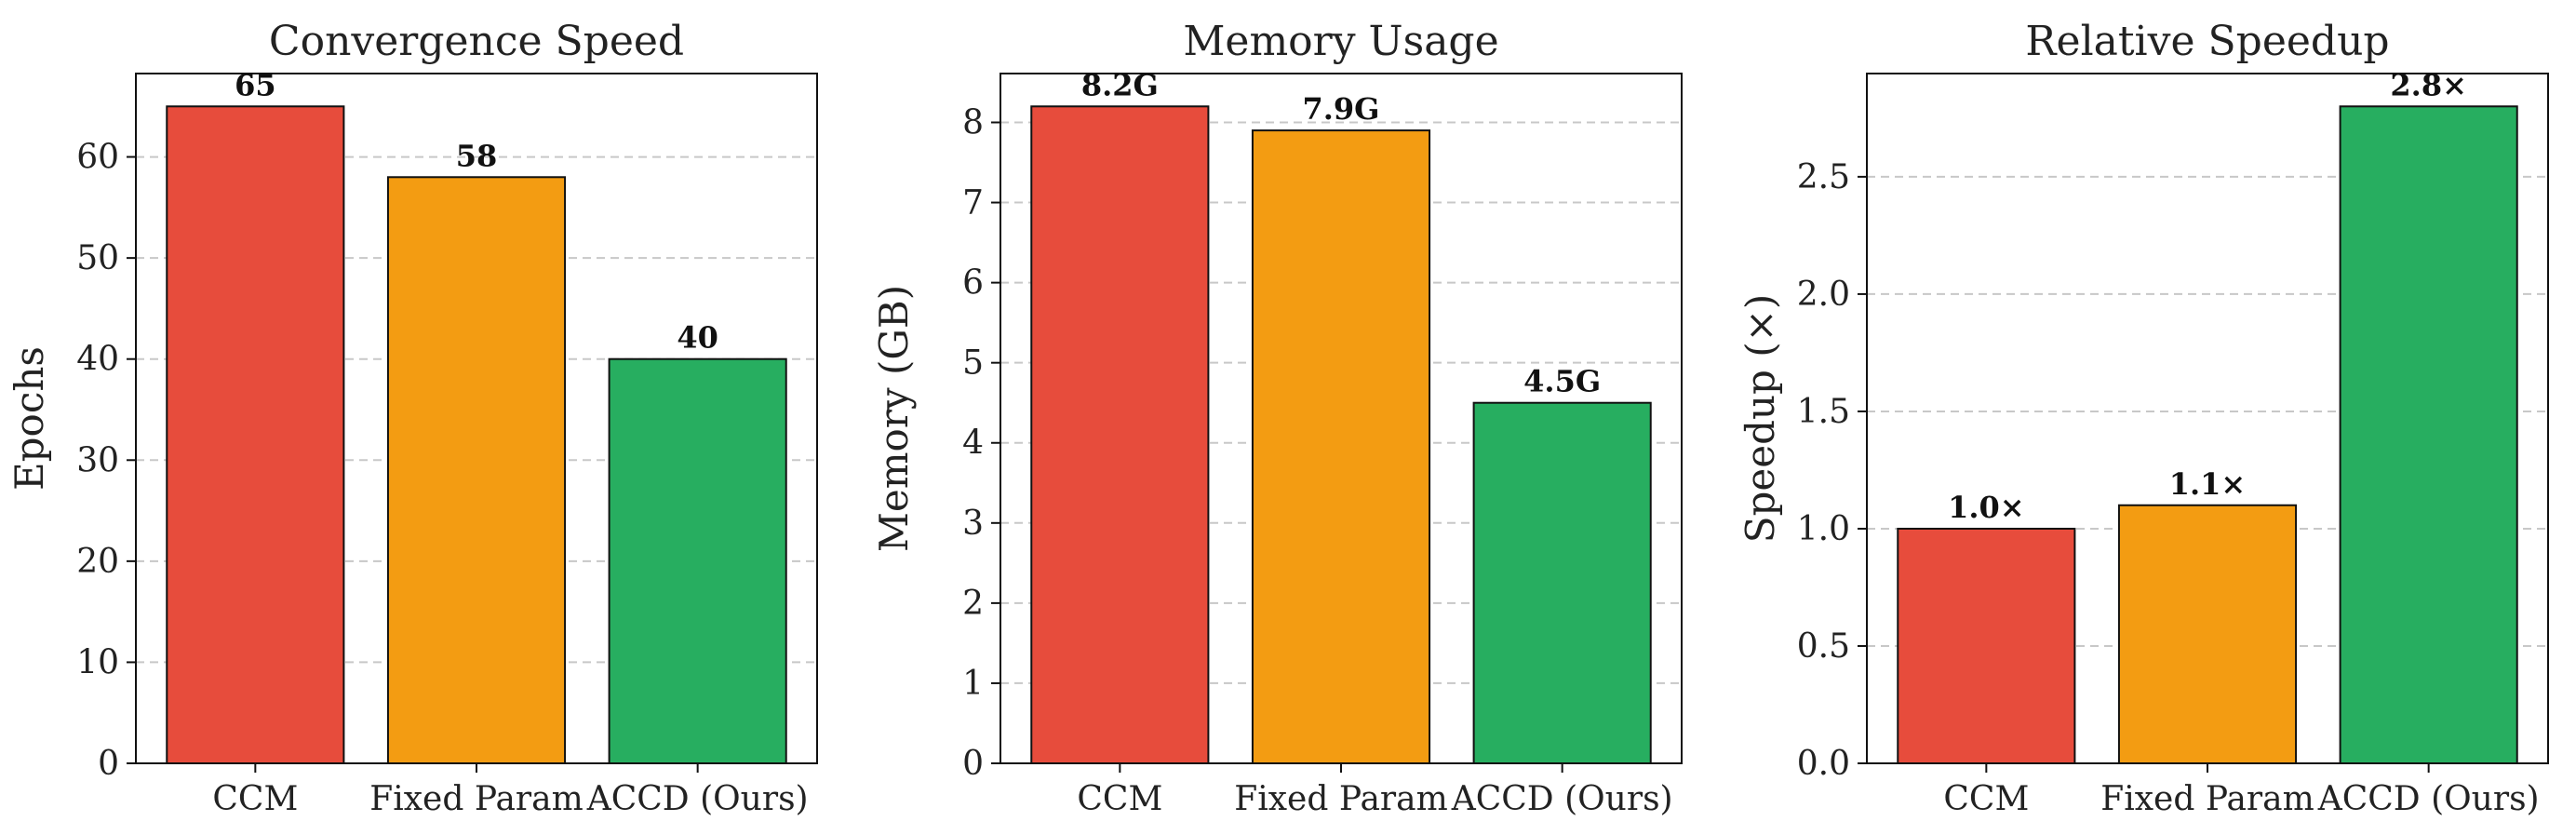 This screenshot has height=835, width=2576. What do you see at coordinates (973, 283) in the screenshot?
I see `y-tick-label: 6` at bounding box center [973, 283].